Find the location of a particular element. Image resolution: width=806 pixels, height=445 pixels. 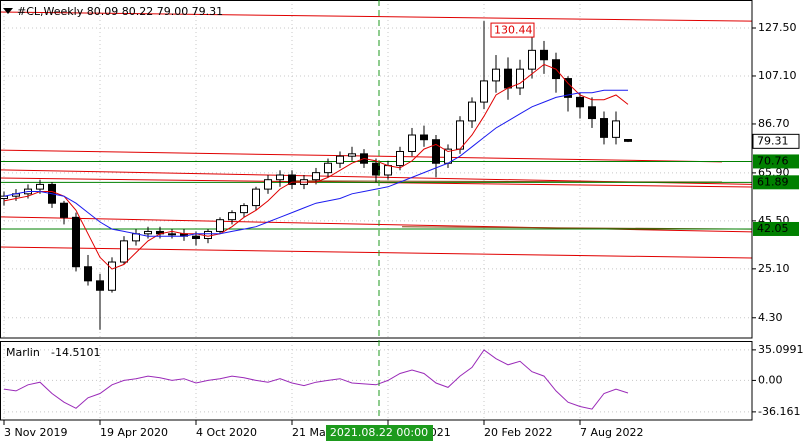

y-tick-label: 86.70 is located at coordinates (774, 123).